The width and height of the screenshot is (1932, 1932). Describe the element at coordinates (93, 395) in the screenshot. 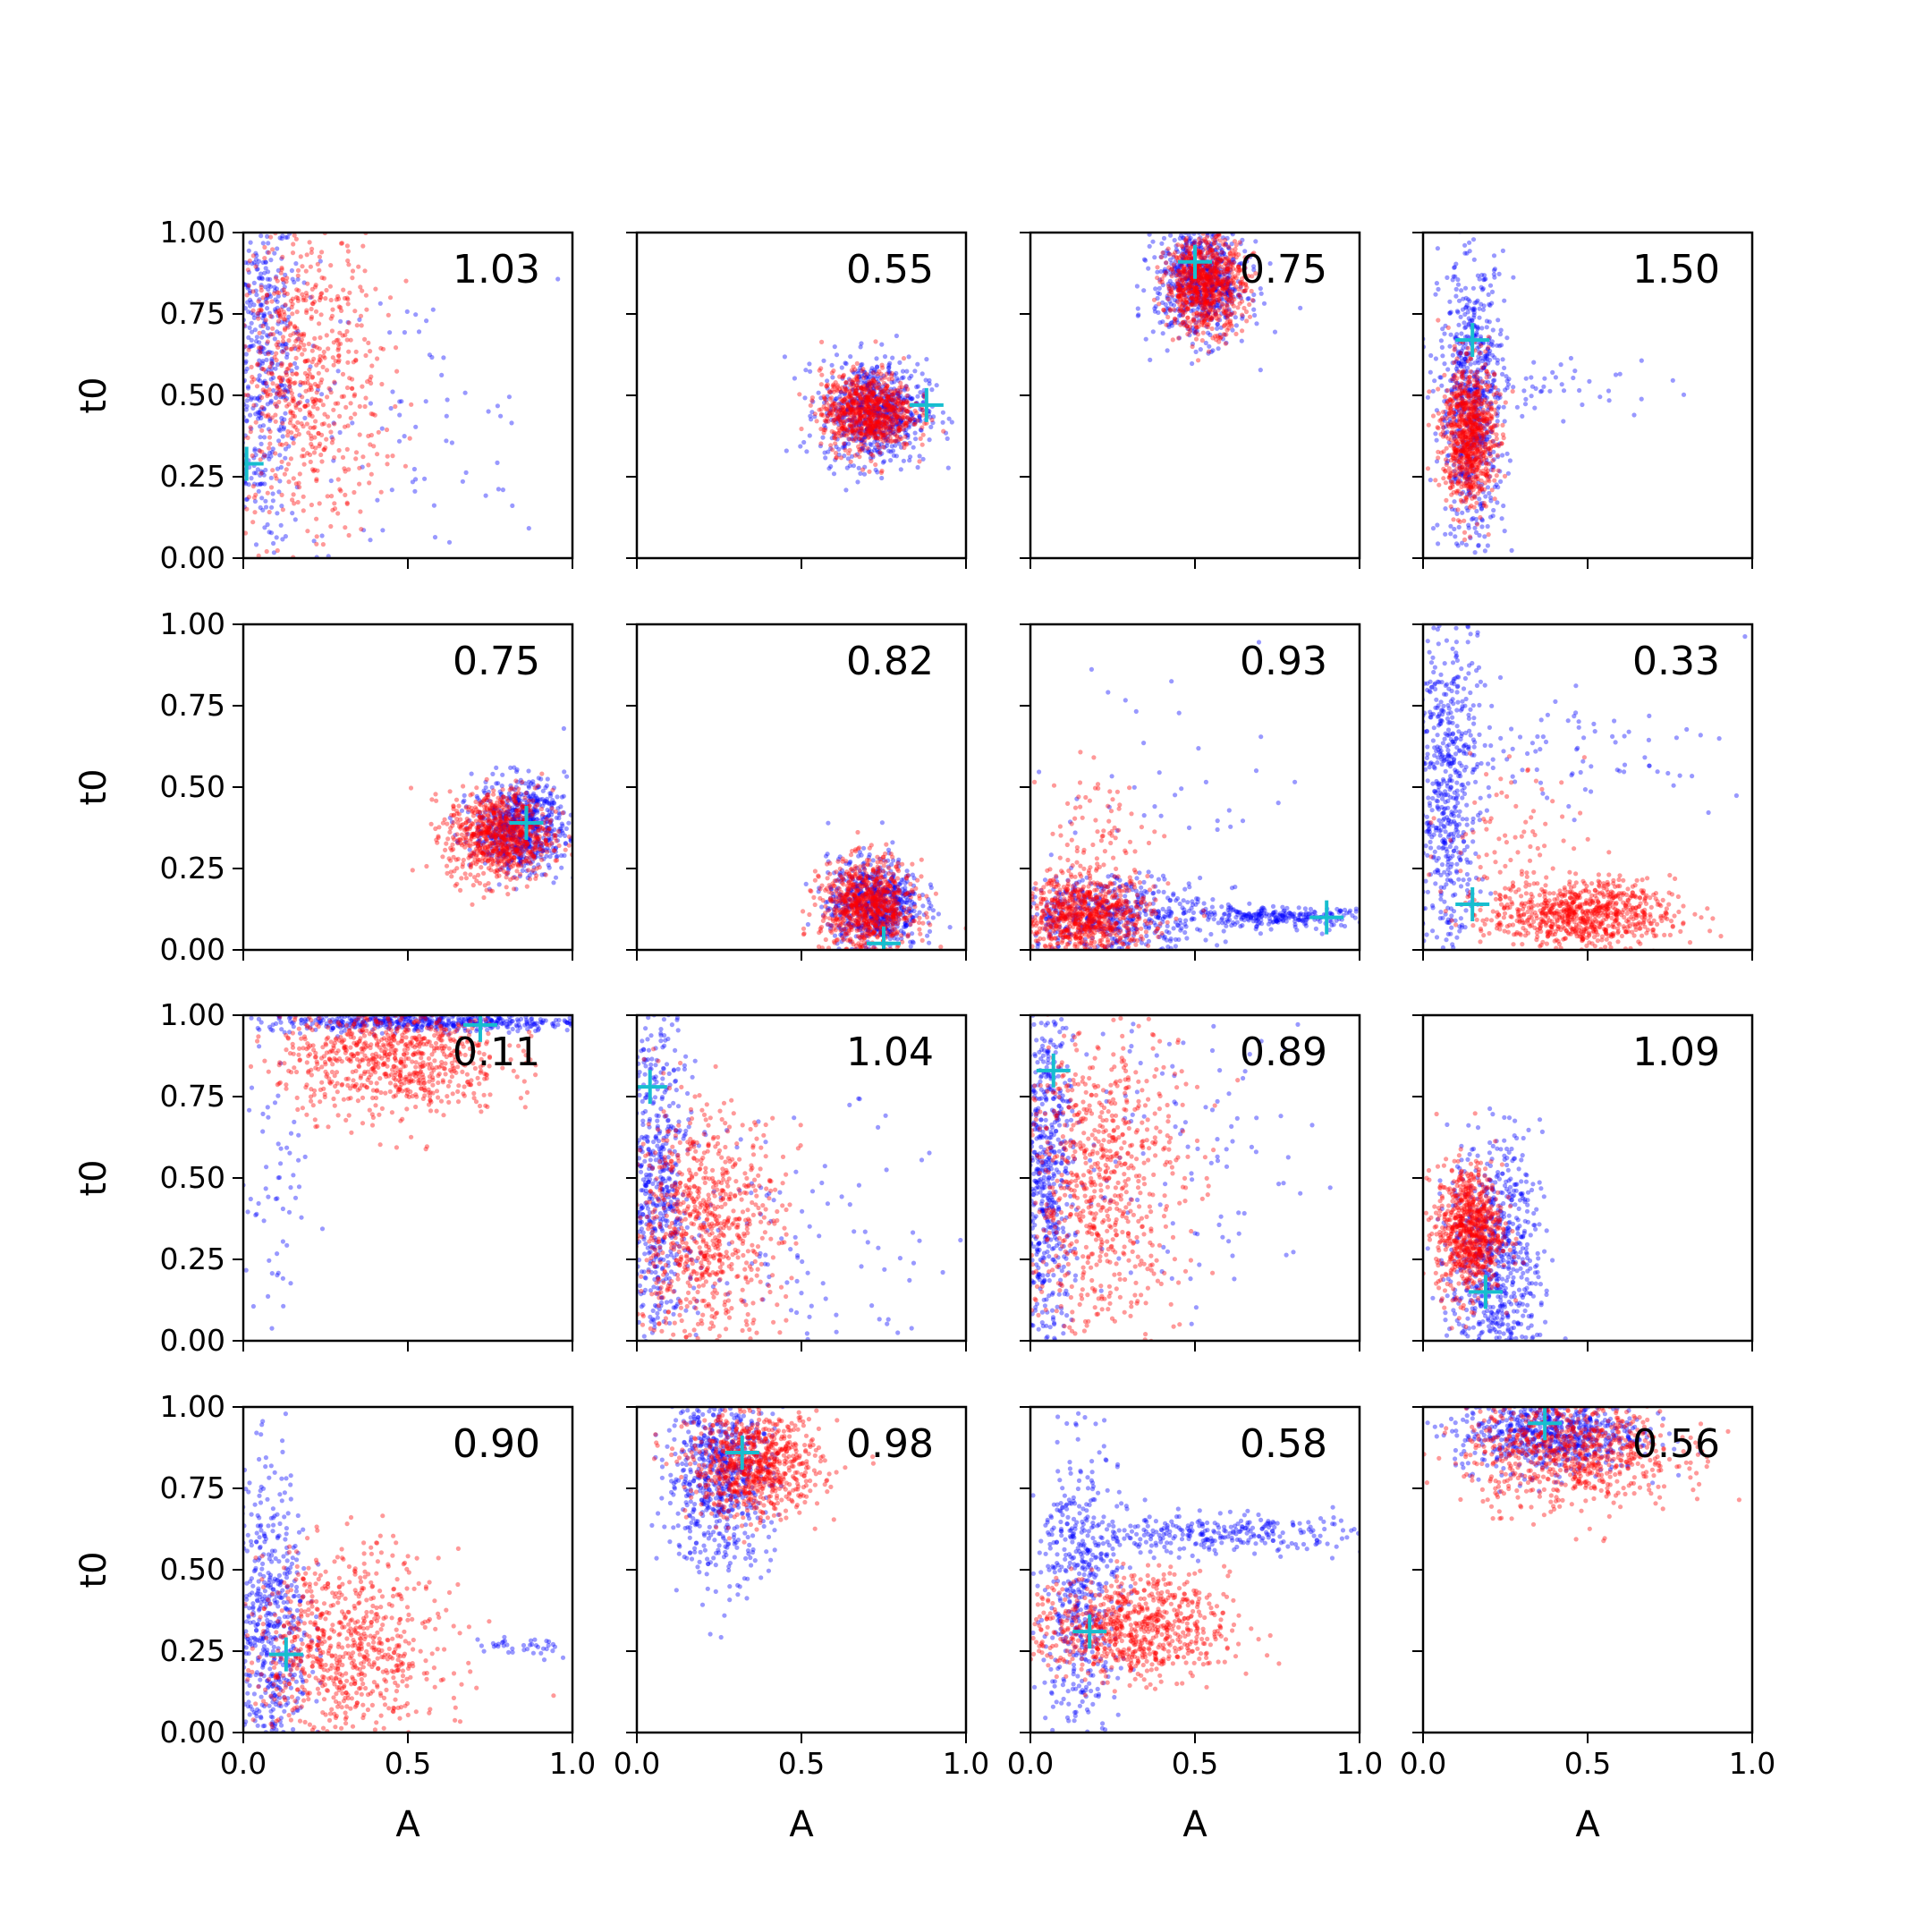

I see `y-axis-label: t0` at that location.